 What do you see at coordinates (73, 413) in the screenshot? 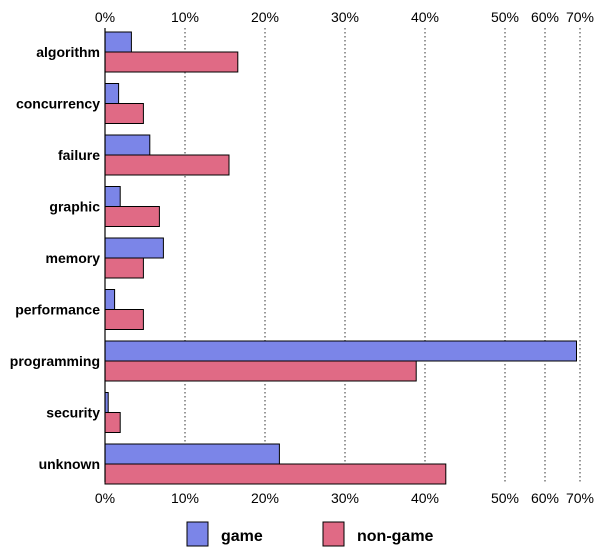
I see `category-label: security` at bounding box center [73, 413].